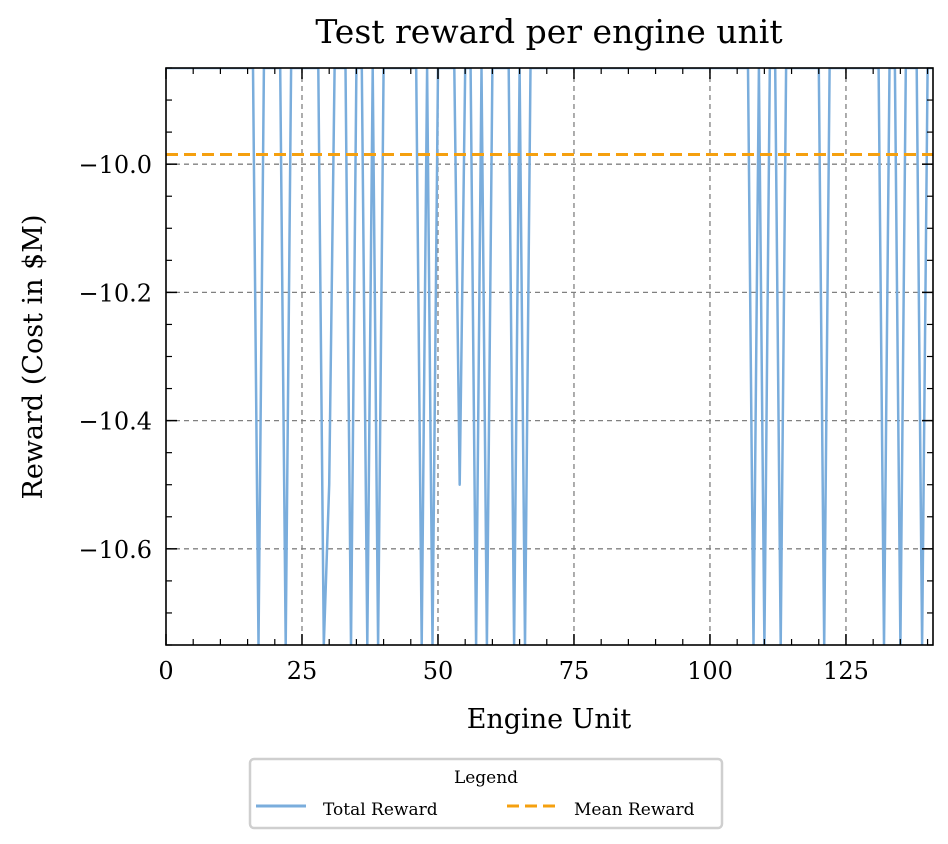  What do you see at coordinates (33, 357) in the screenshot?
I see `y-axis-label: Reward (Cost in $M)` at bounding box center [33, 357].